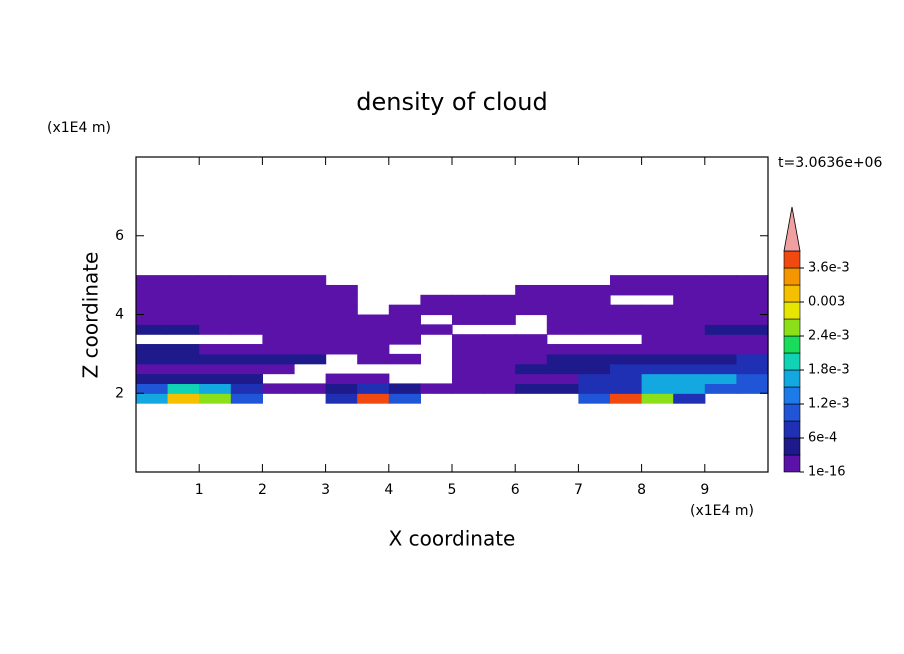 The width and height of the screenshot is (904, 654). I want to click on x-tick-label: 1, so click(199, 490).